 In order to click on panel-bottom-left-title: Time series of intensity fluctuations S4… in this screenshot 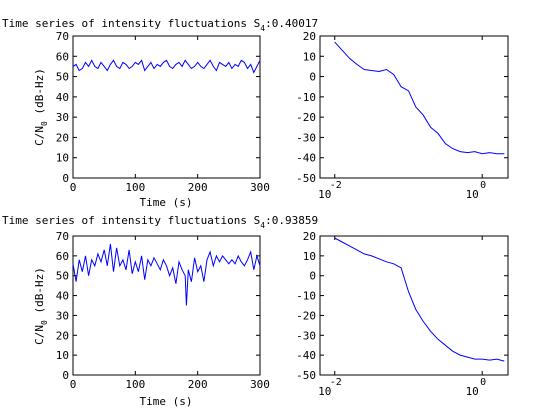, I will do `click(160, 222)`.